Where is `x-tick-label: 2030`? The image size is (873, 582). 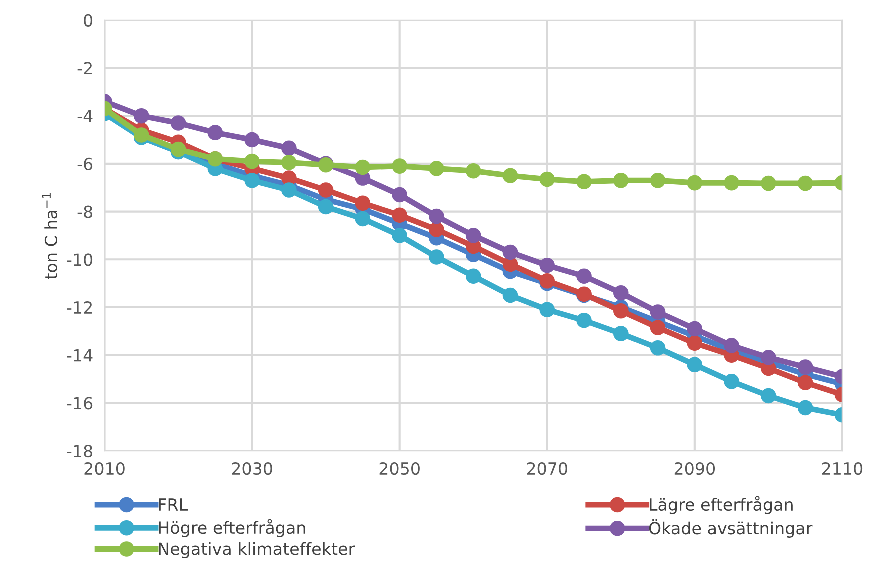
x-tick-label: 2030 is located at coordinates (252, 469).